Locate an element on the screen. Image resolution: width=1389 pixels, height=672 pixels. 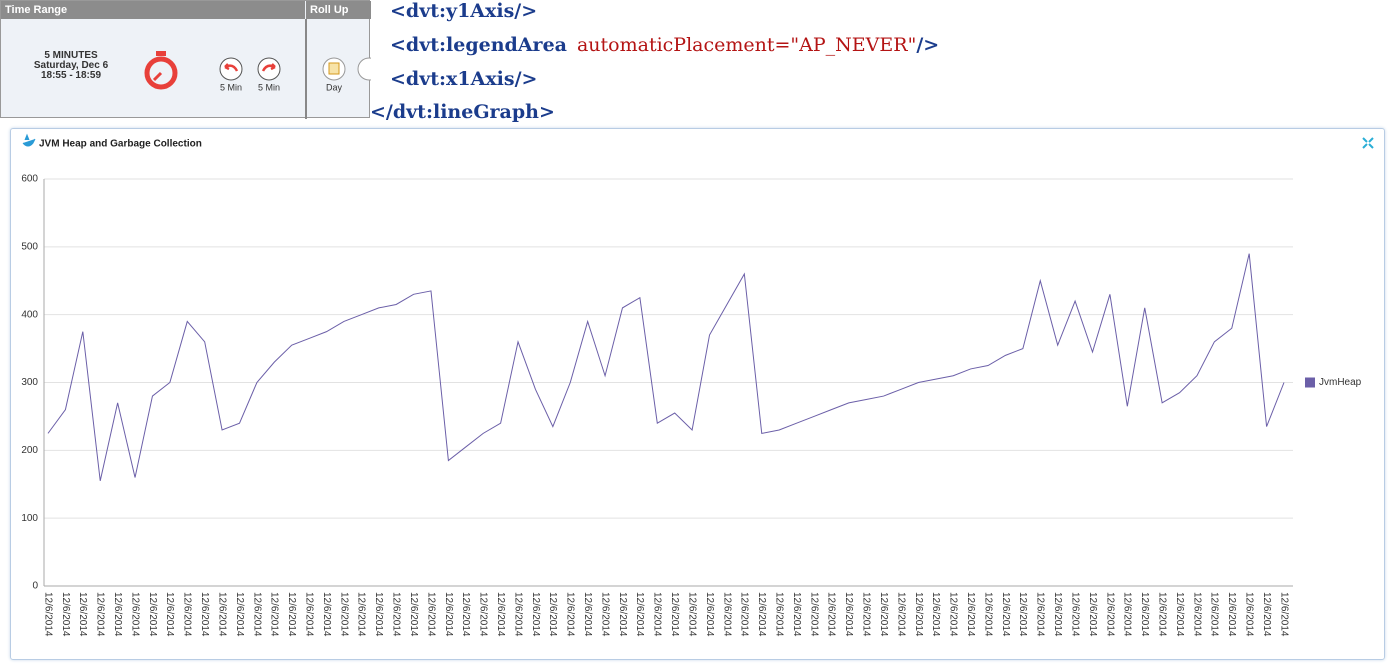
forward-arrow is located at coordinates (268, 67).